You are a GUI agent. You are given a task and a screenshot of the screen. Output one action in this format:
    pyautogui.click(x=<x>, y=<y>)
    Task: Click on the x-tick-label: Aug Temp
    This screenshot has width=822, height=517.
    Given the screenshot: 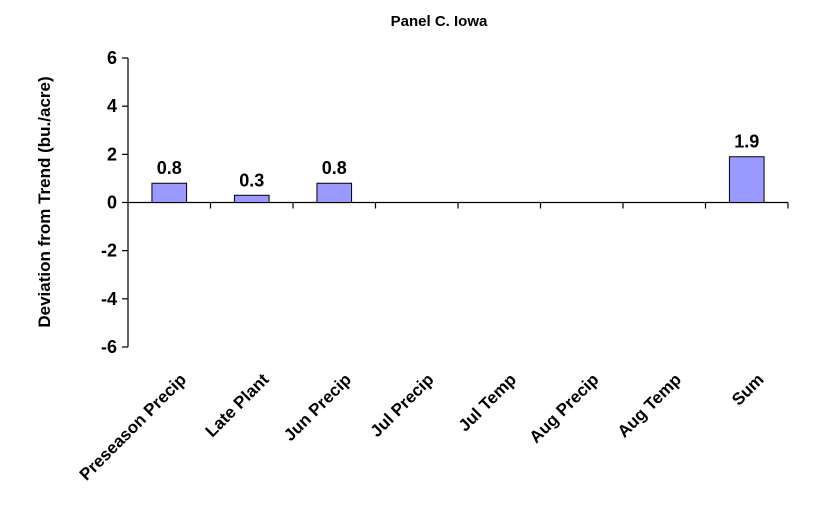 What is the action you would take?
    pyautogui.click(x=649, y=405)
    